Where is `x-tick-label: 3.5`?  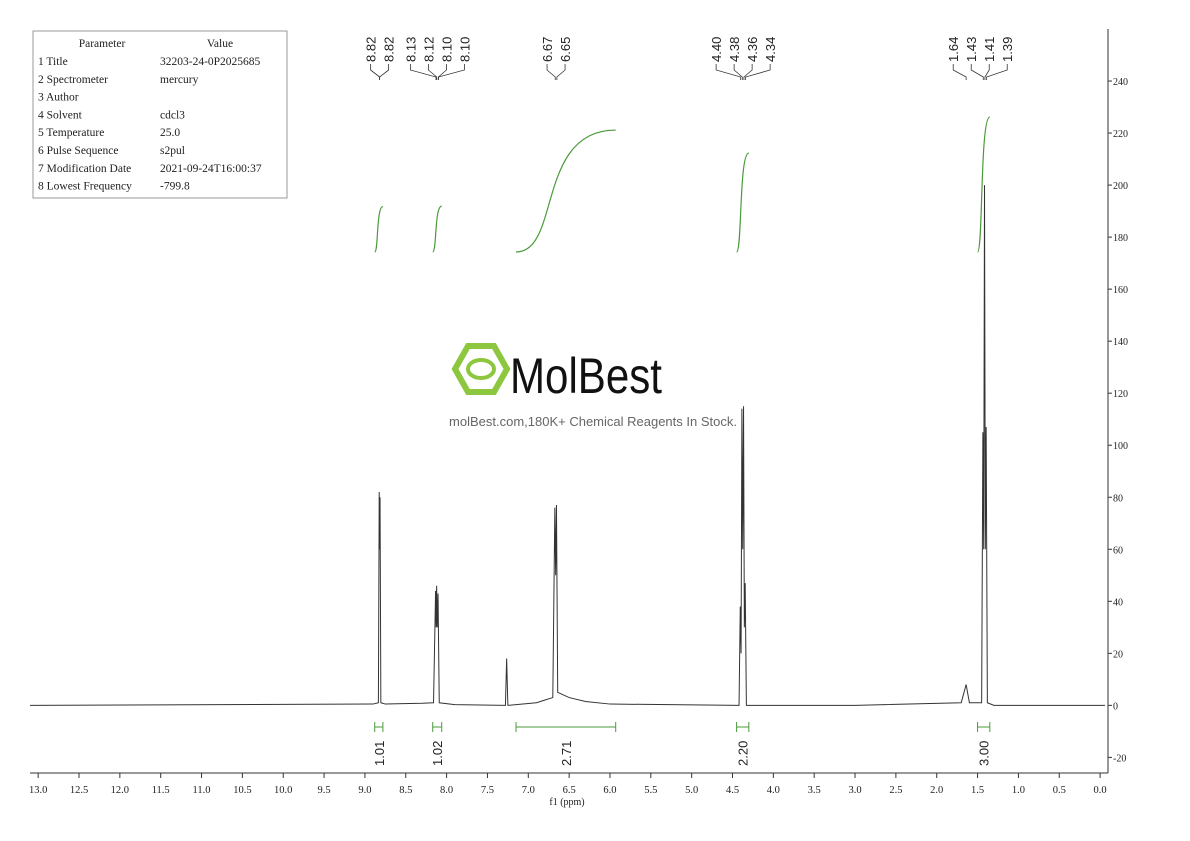
x-tick-label: 3.5 is located at coordinates (814, 790).